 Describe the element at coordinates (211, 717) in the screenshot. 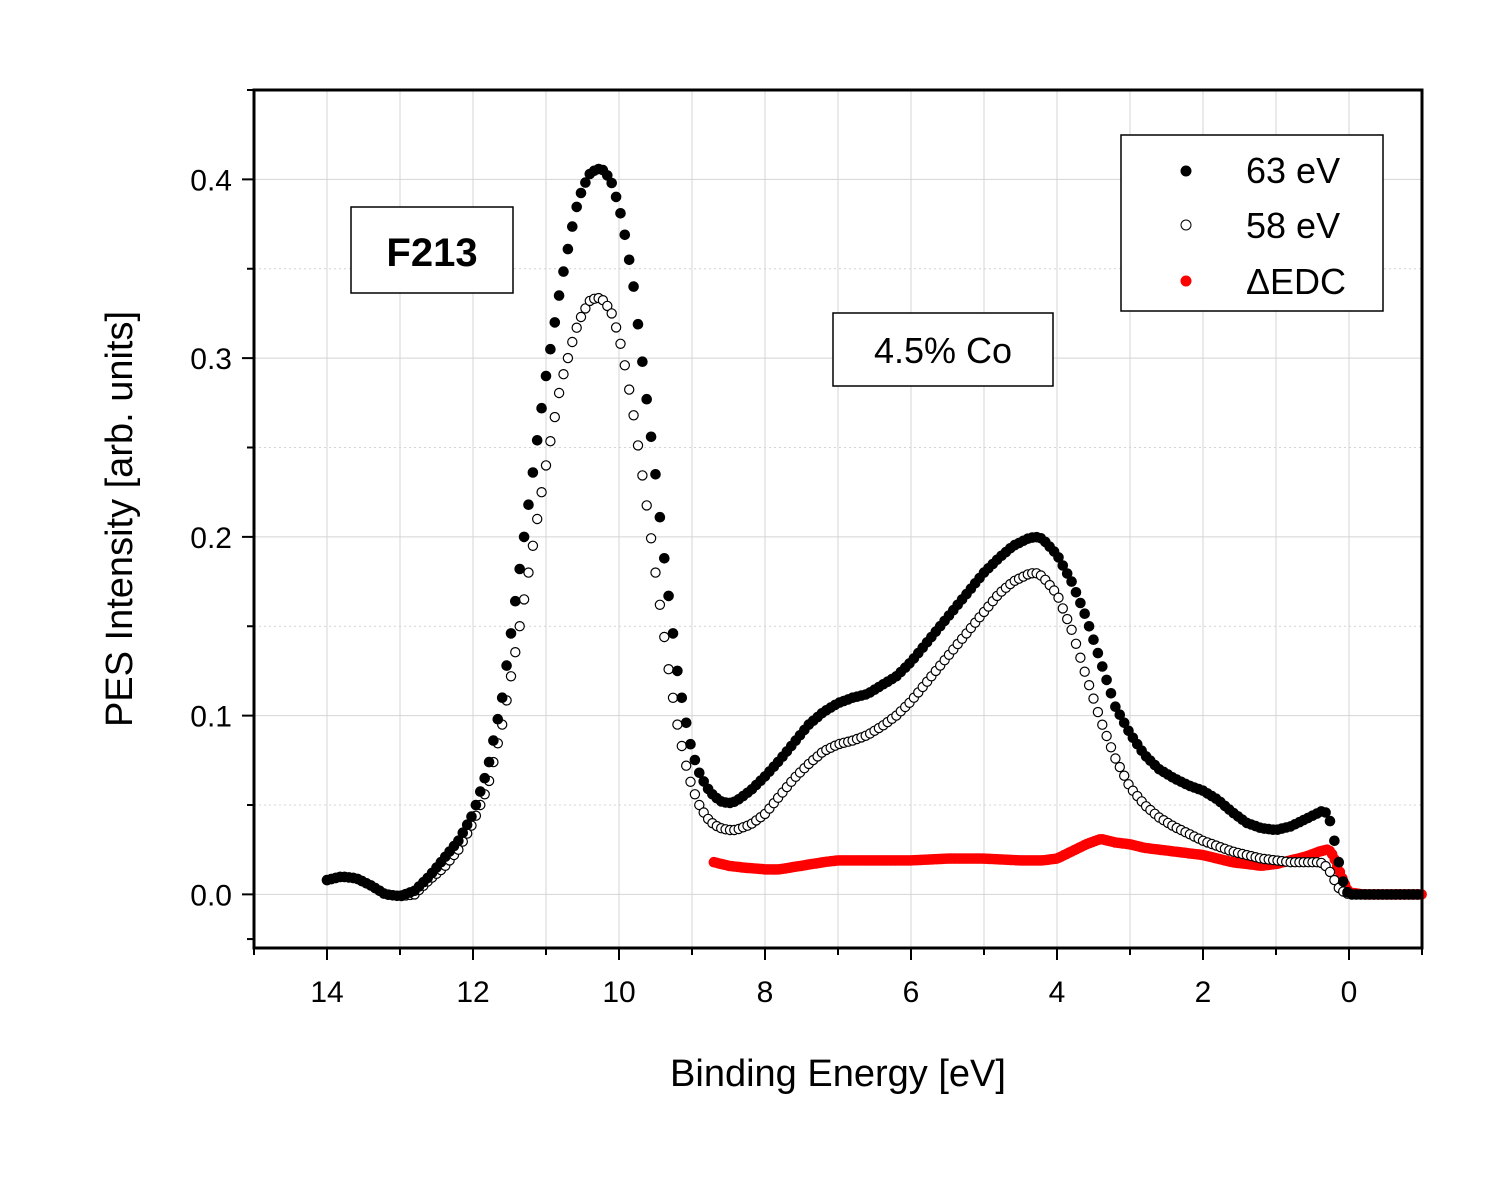

I see `y-tick-label: 0.1` at that location.